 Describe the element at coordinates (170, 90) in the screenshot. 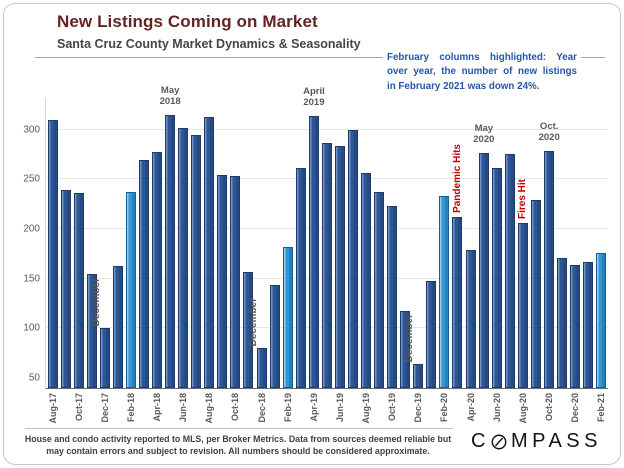

I see `peak-annotation-line: May` at that location.